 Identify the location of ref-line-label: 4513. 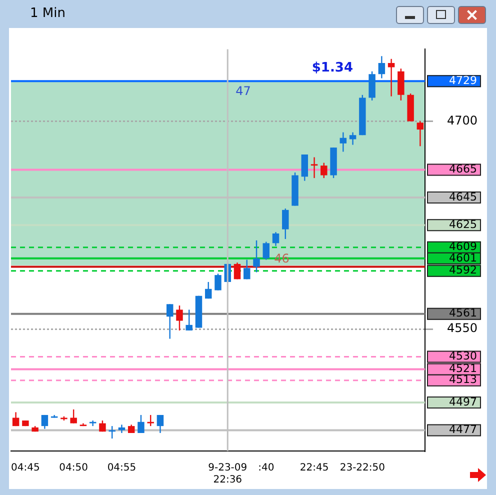
(463, 379).